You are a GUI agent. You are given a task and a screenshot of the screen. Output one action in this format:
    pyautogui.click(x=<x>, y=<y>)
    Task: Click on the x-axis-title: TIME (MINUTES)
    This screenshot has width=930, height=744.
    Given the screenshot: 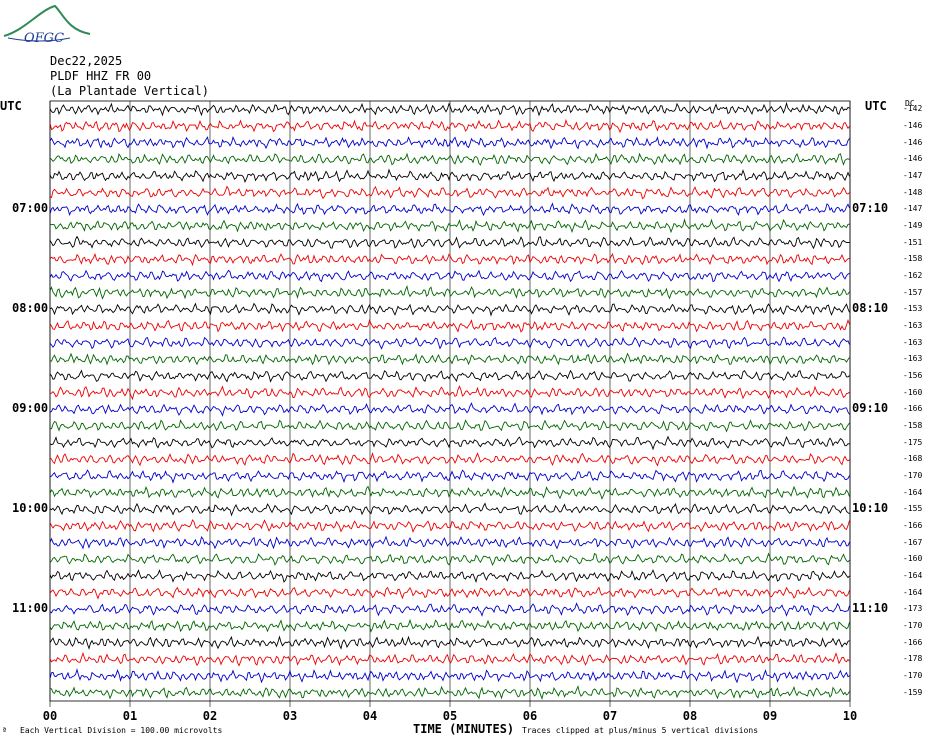 What is the action you would take?
    pyautogui.click(x=464, y=729)
    